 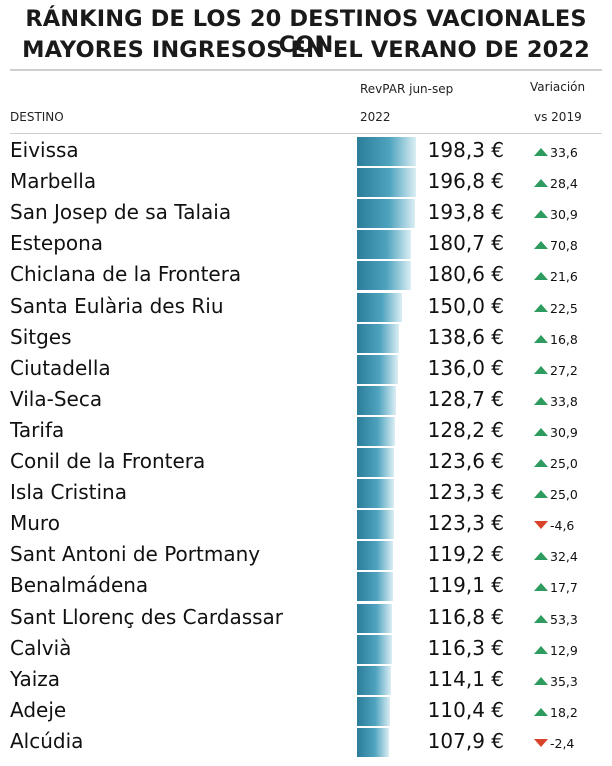 What do you see at coordinates (37, 429) in the screenshot?
I see `destino-label: Tarifa` at bounding box center [37, 429].